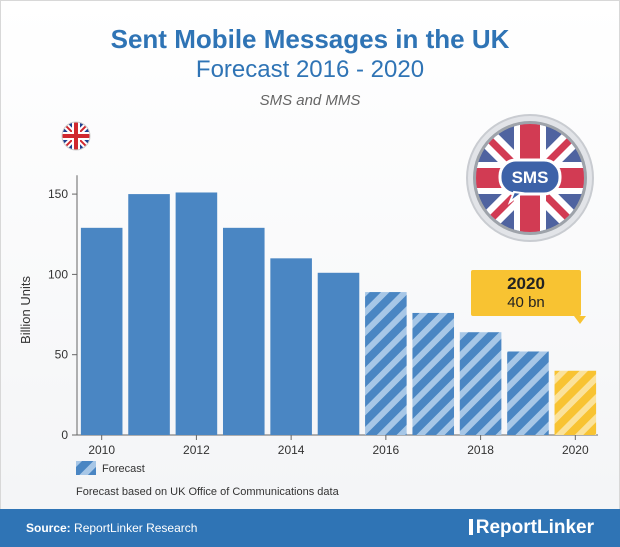  What do you see at coordinates (534, 527) in the screenshot?
I see `footer-brand-text: ReportLinker` at bounding box center [534, 527].